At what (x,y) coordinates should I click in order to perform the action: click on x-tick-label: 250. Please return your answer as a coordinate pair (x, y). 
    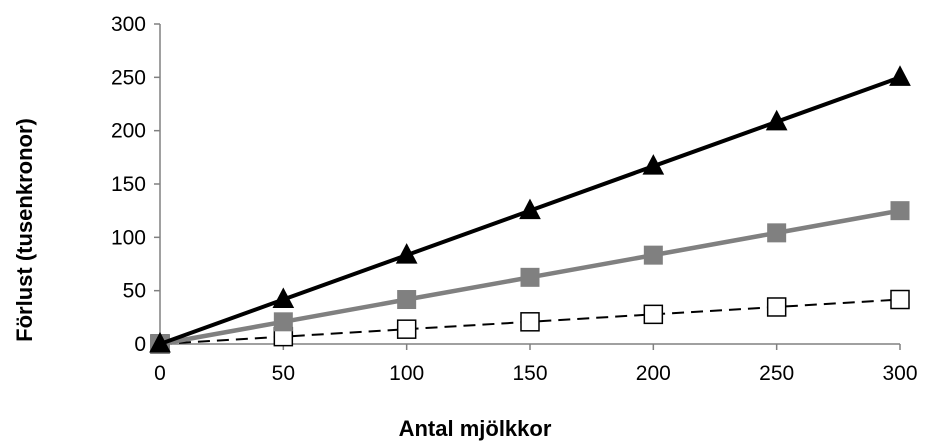
    Looking at the image, I should click on (776, 373).